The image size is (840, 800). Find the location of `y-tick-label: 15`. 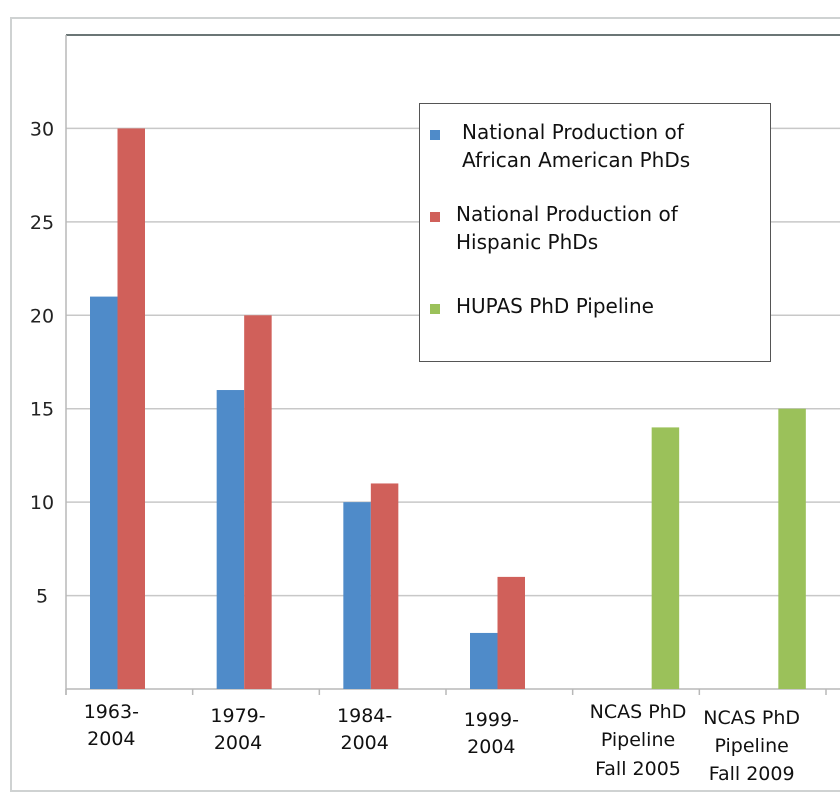

y-tick-label: 15 is located at coordinates (42, 410).